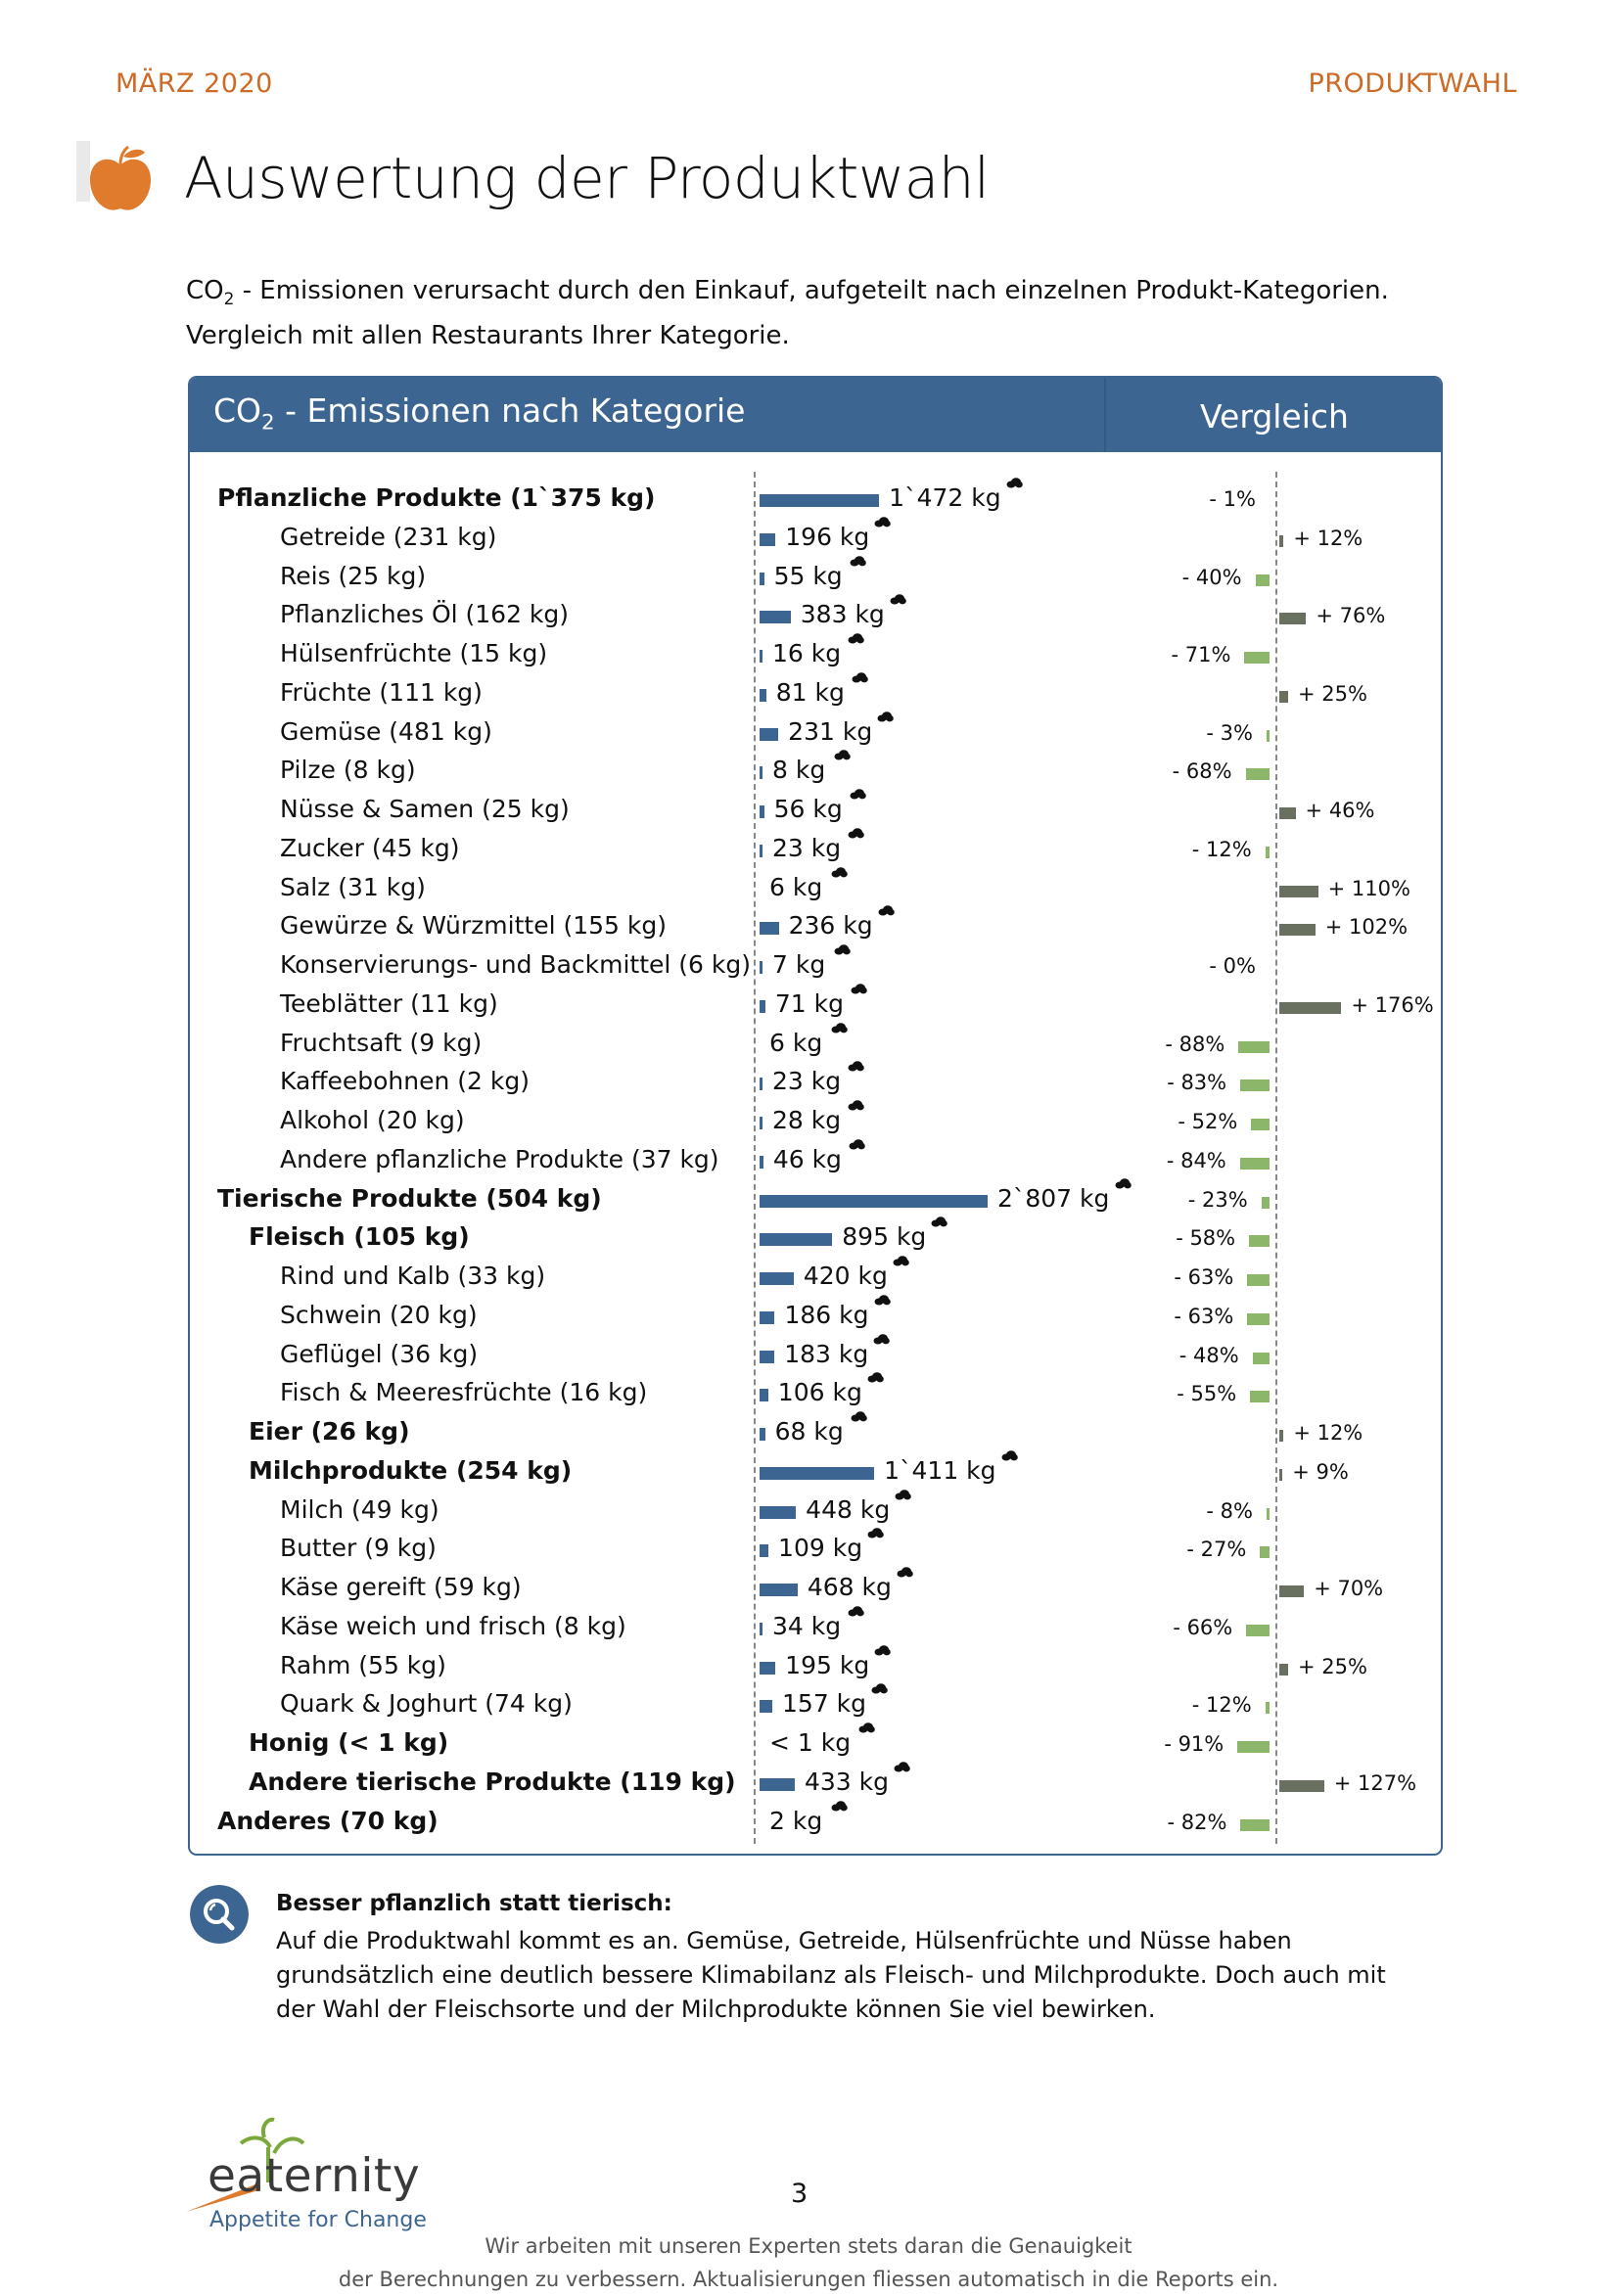 The image size is (1617, 2296). Describe the element at coordinates (329, 1431) in the screenshot. I see `category-label: Eier (26 kg)` at that location.